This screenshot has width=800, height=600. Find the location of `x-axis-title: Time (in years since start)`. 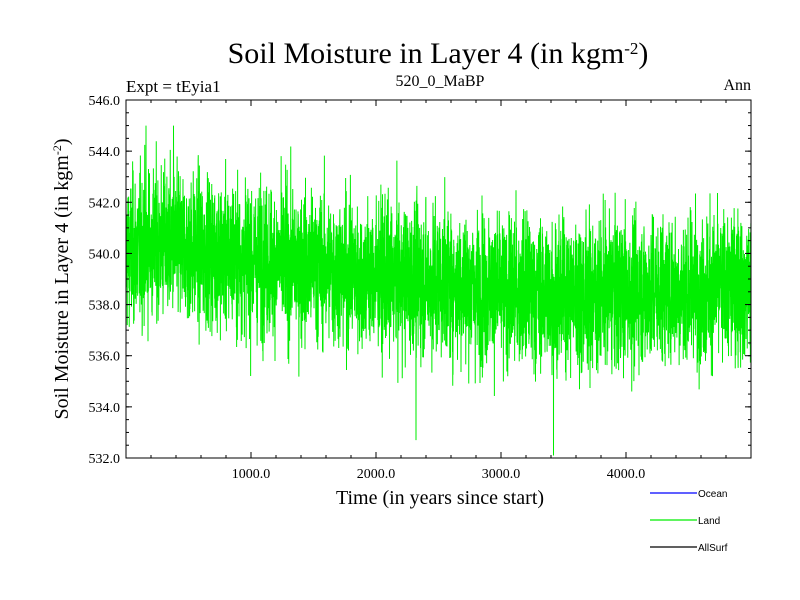

x-axis-title: Time (in years since start) is located at coordinates (440, 498).